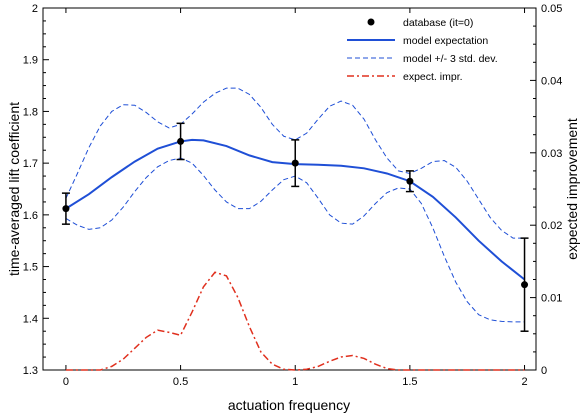 The height and width of the screenshot is (416, 583). I want to click on legend-label-model-expectation: model expectation, so click(445, 41).